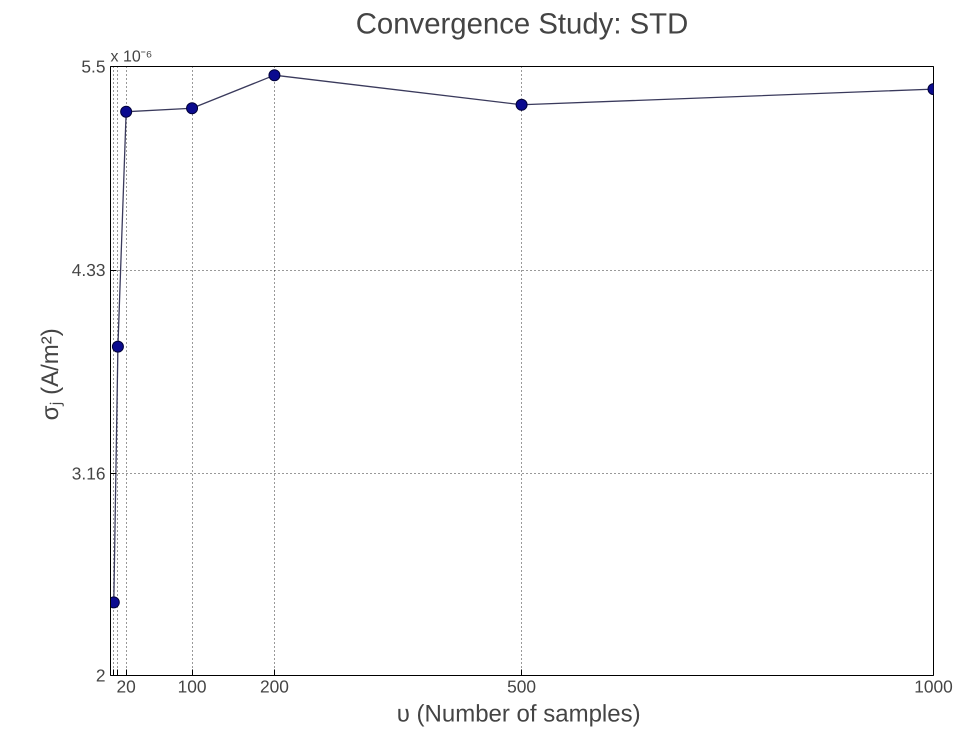  Describe the element at coordinates (522, 24) in the screenshot. I see `chart-title: Convergence Study: STD` at that location.